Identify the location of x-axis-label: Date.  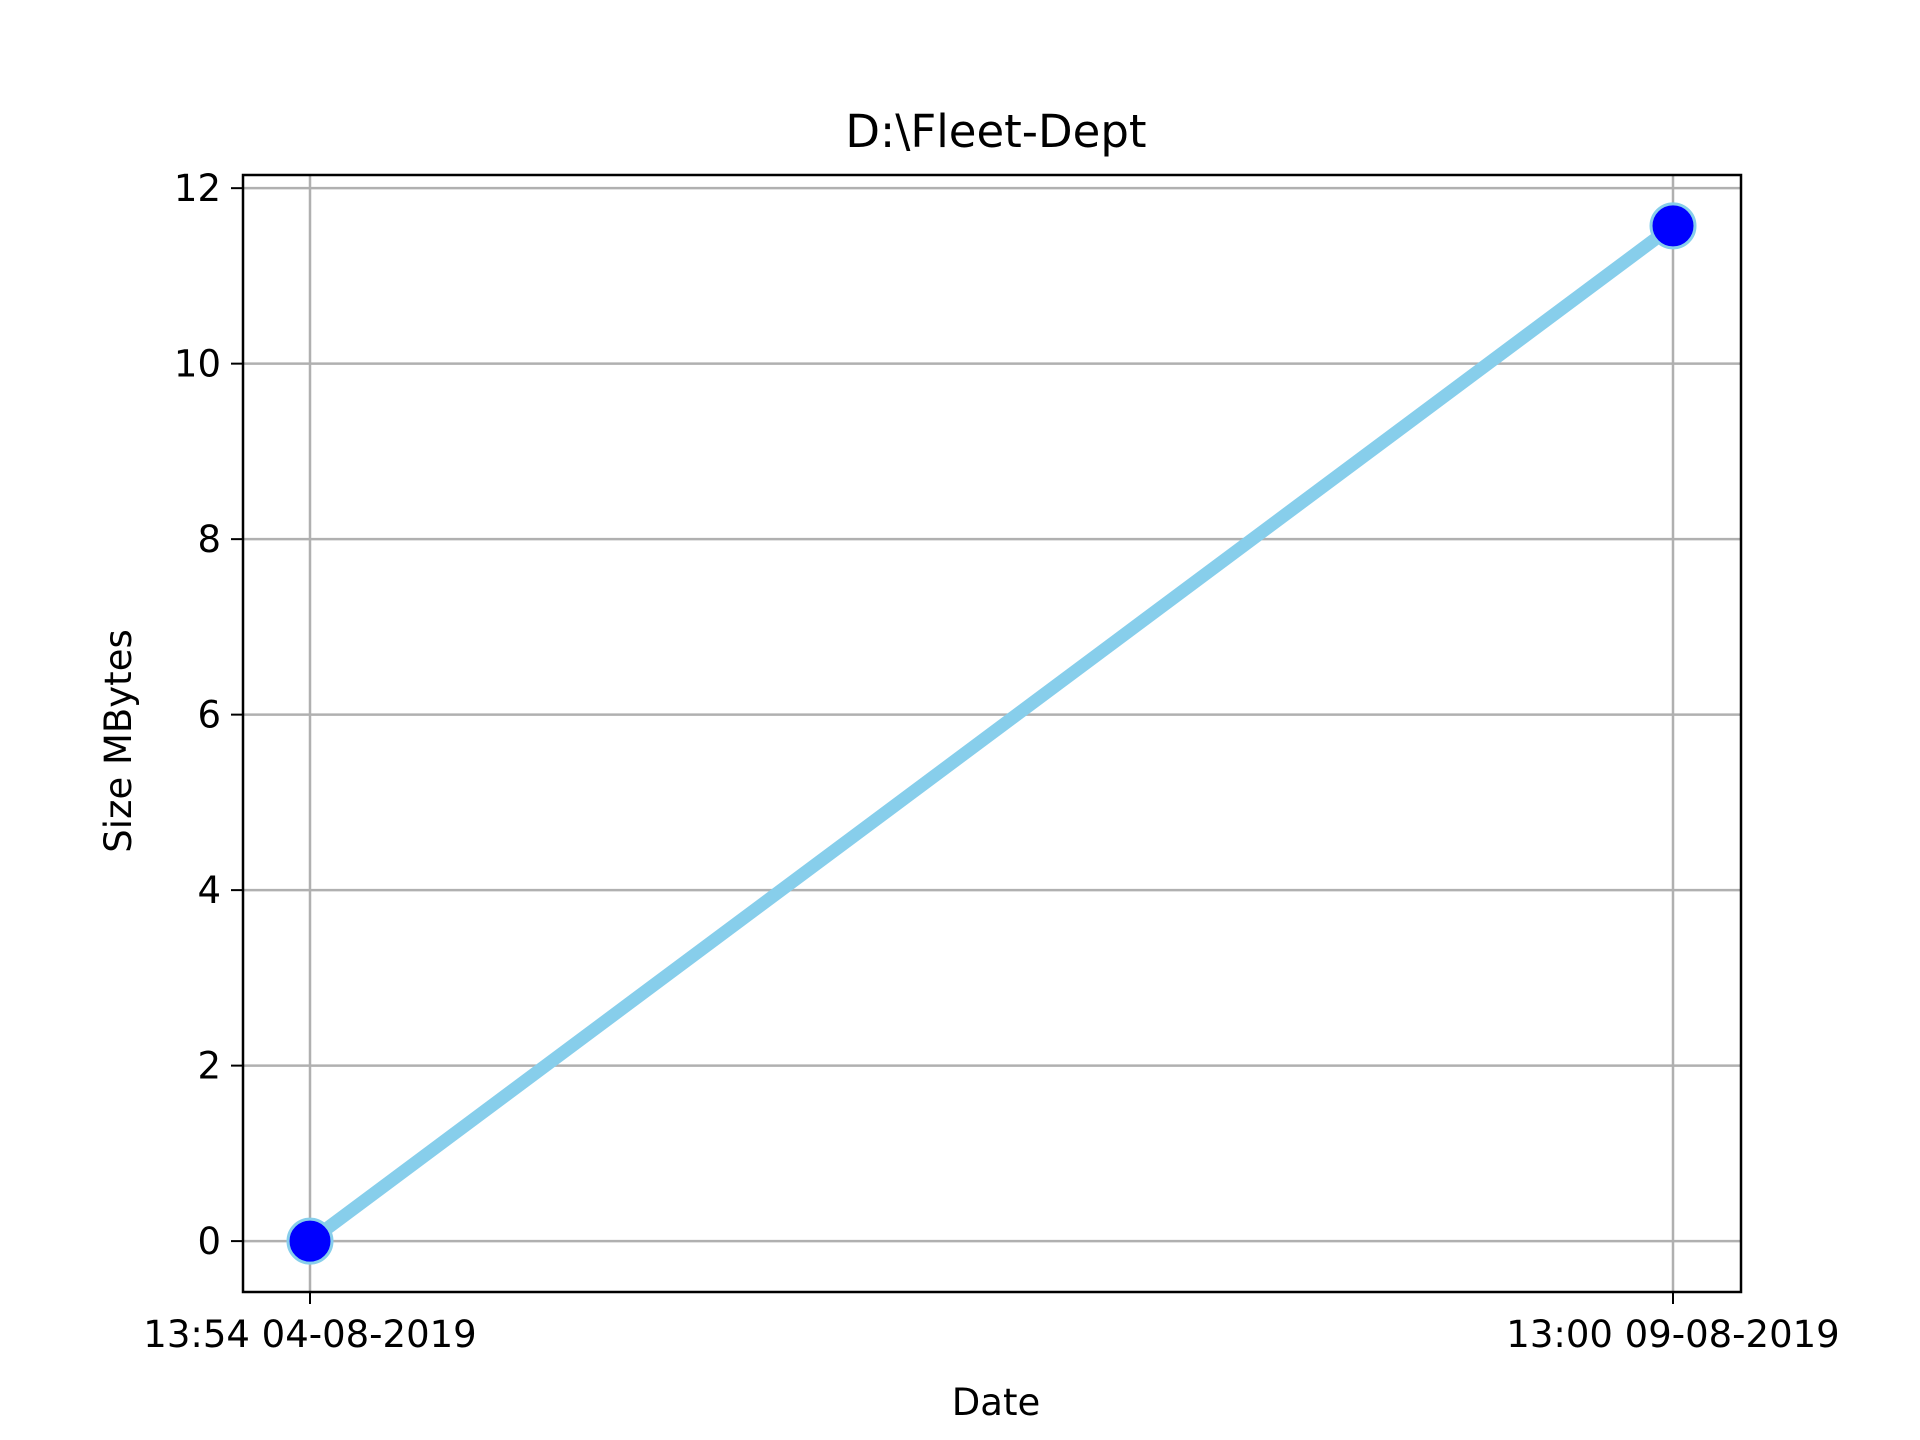
(996, 1402).